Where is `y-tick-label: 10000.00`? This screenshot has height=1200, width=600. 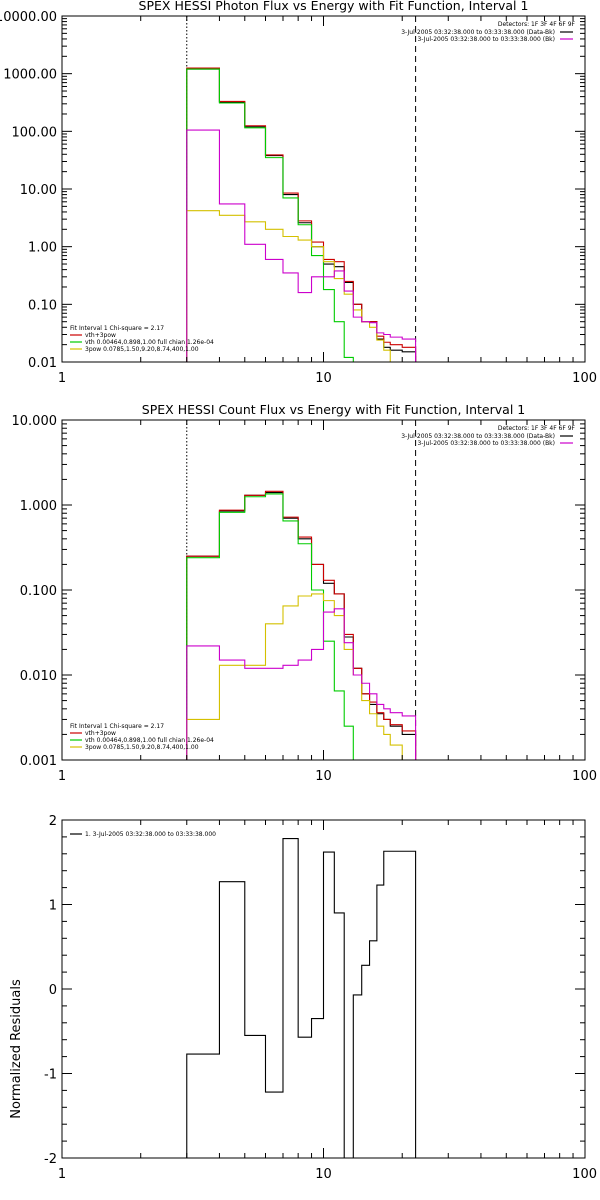
y-tick-label: 10000.00 is located at coordinates (28, 17).